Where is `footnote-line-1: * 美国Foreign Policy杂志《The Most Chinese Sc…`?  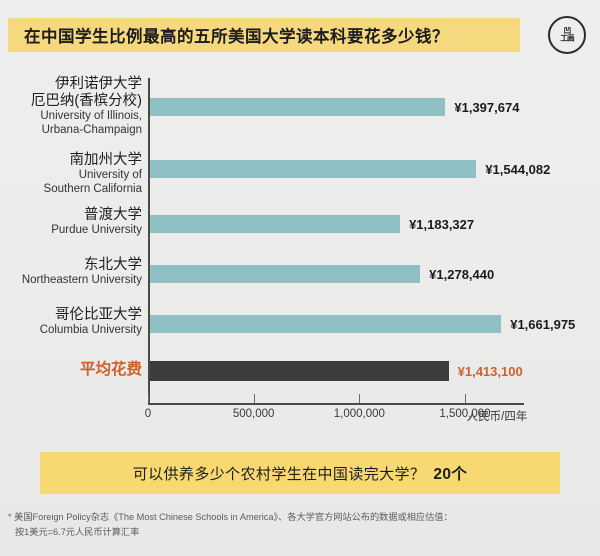
footnote-line-1: * 美国Foreign Policy杂志《The Most Chinese Sc… is located at coordinates (230, 517).